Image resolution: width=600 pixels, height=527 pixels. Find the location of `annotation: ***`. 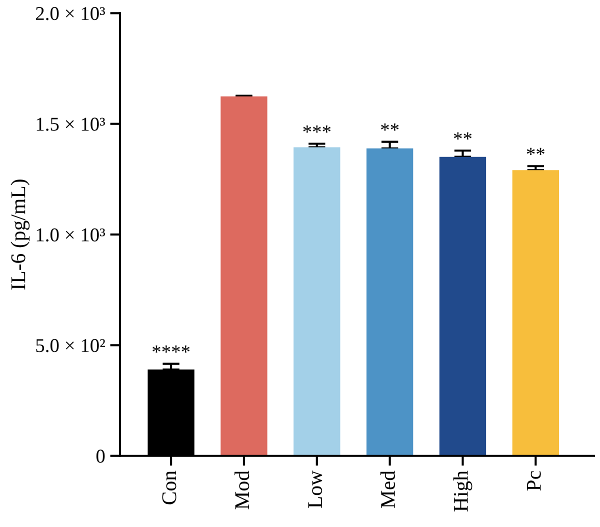

annotation: *** is located at coordinates (317, 129).